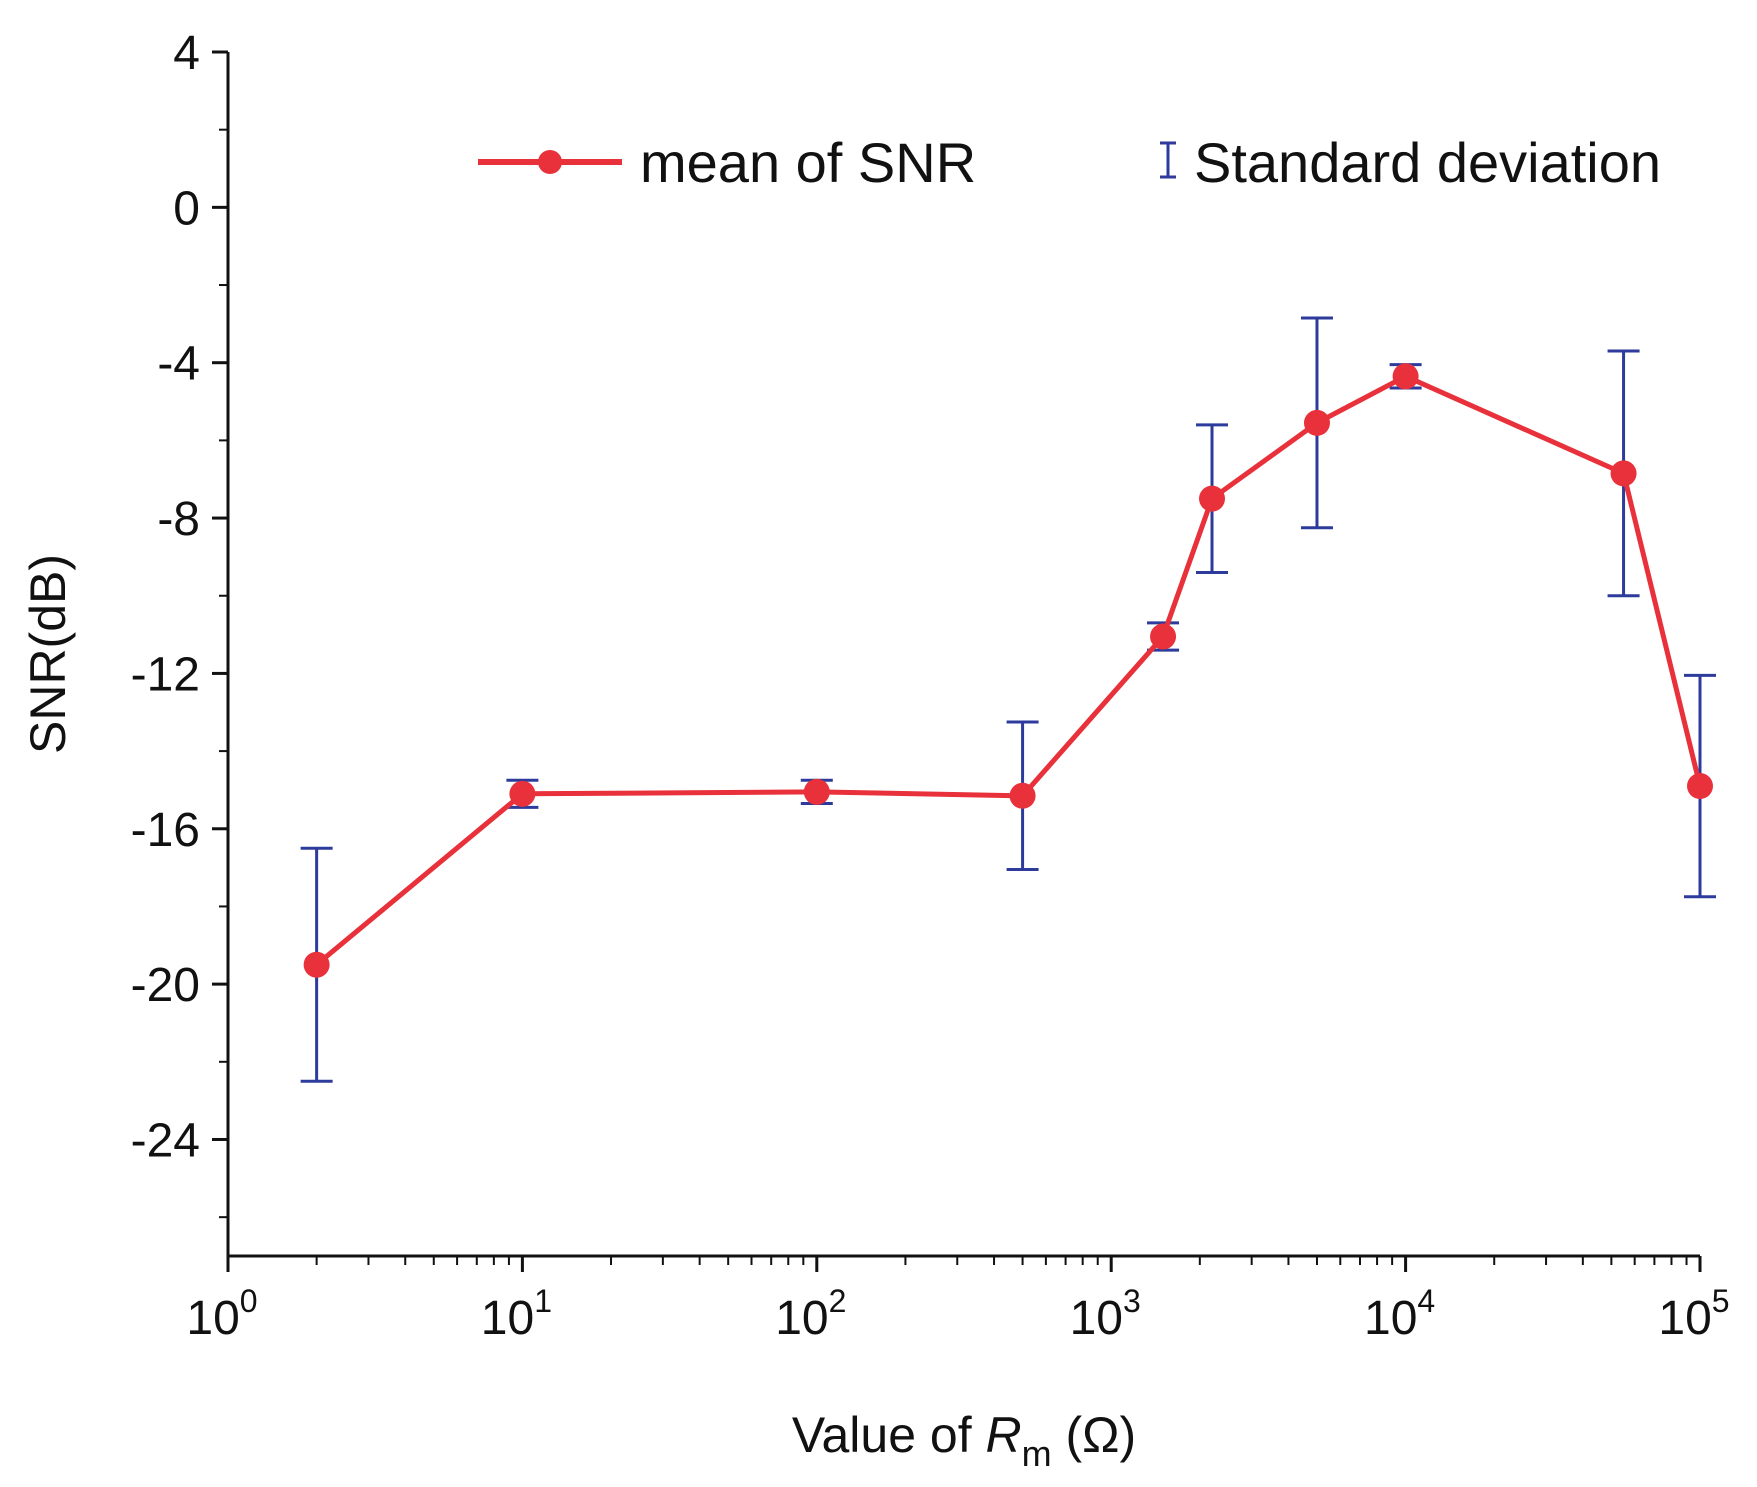 This screenshot has height=1487, width=1757. Describe the element at coordinates (221, 1314) in the screenshot. I see `x-tick-label: 10⁰` at that location.